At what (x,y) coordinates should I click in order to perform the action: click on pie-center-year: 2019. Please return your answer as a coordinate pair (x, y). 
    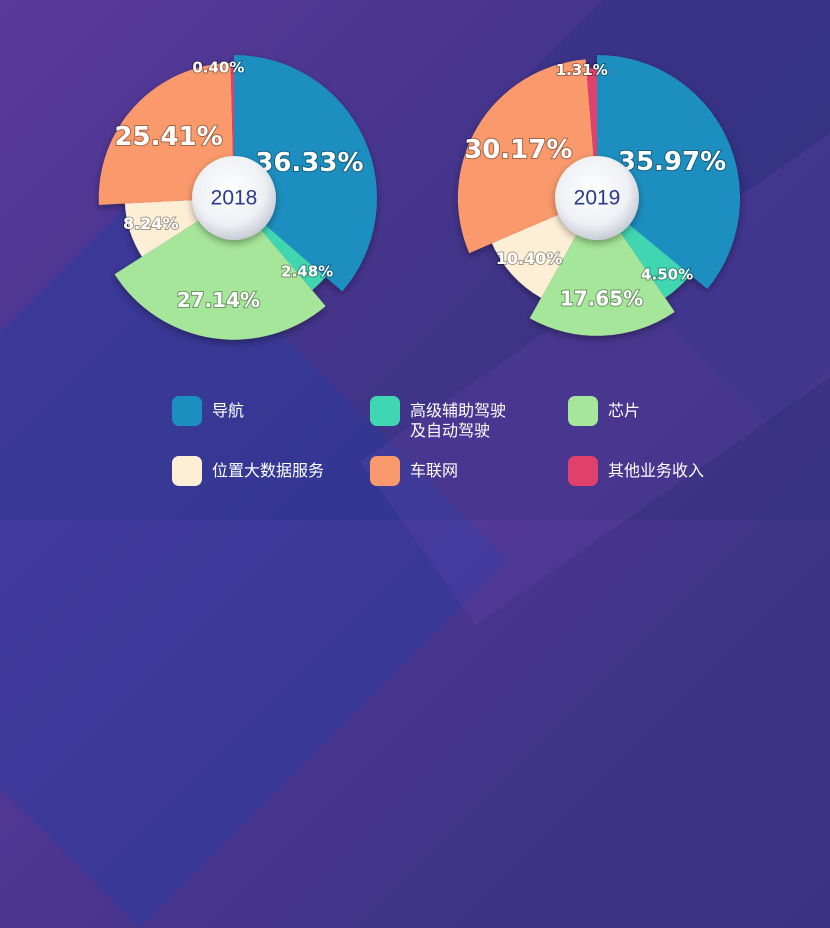
    Looking at the image, I should click on (597, 198).